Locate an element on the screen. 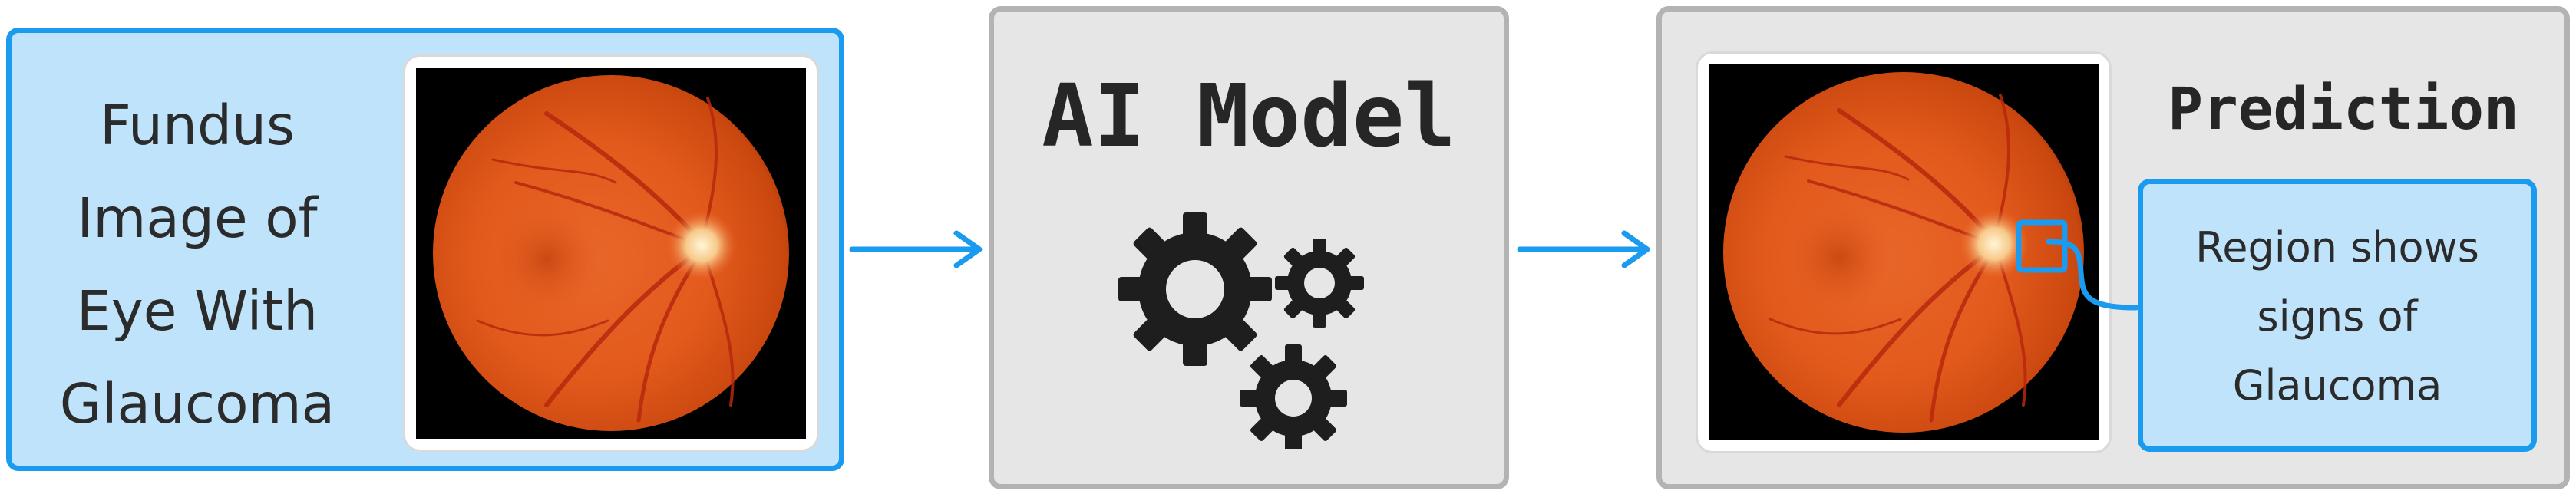  prediction-title: Prediction is located at coordinates (2343, 108).